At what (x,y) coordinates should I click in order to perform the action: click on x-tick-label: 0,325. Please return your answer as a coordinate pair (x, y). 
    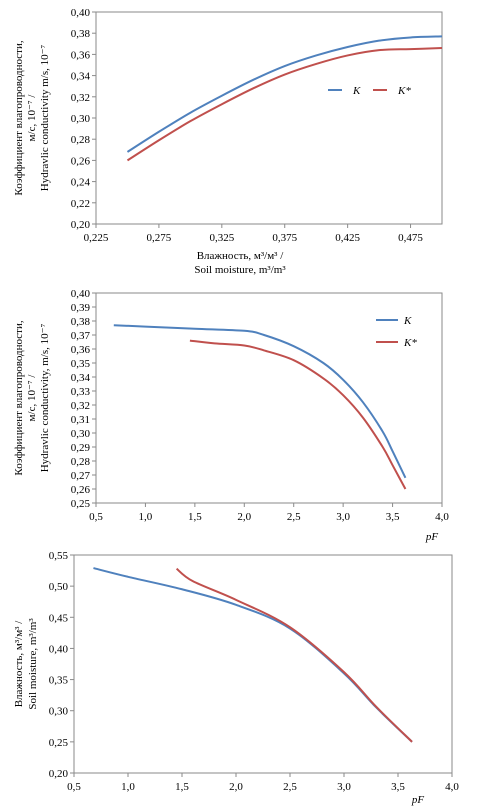
    Looking at the image, I should click on (221, 238).